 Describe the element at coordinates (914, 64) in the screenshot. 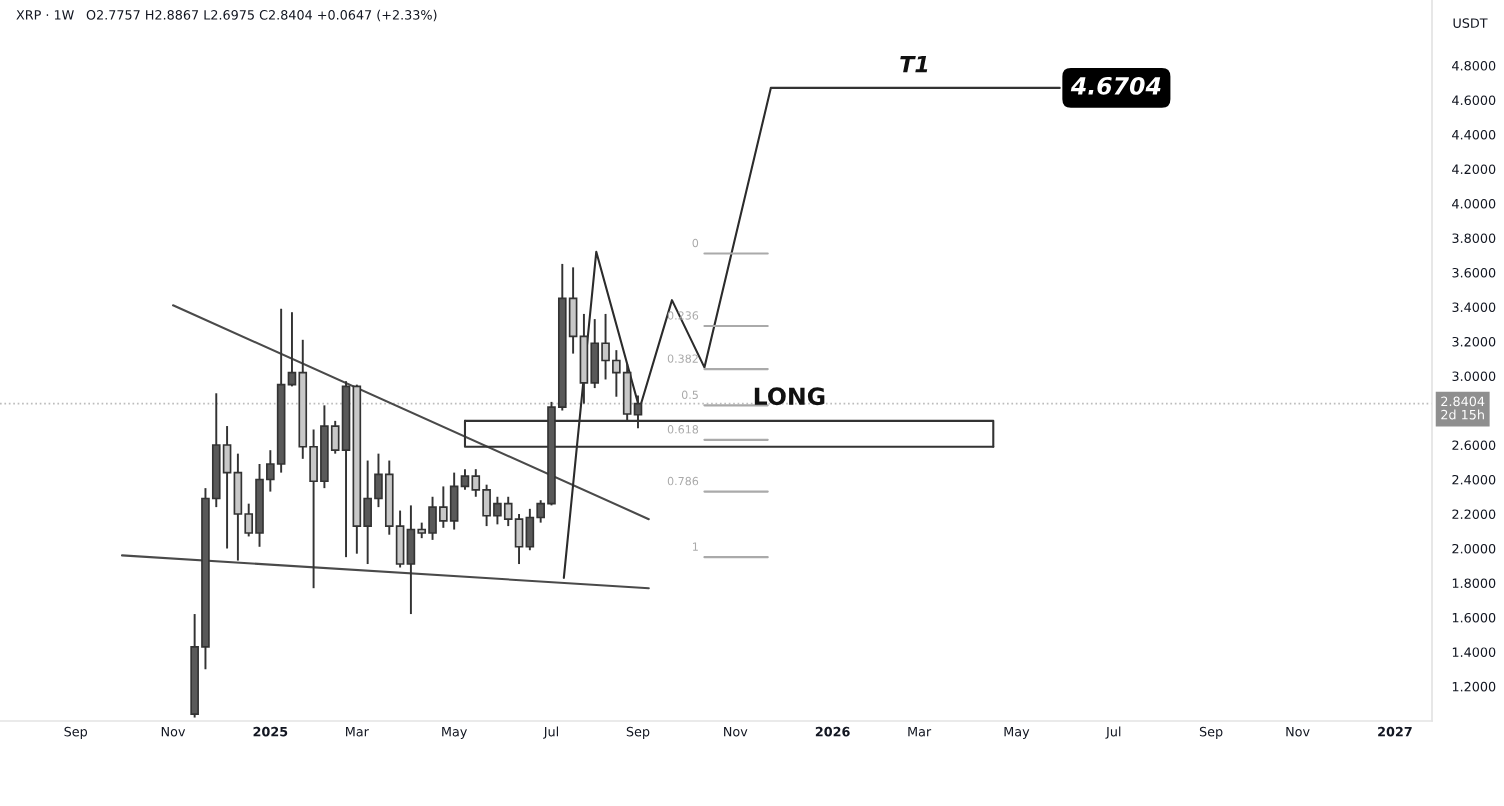

I see `annotation: T1` at that location.